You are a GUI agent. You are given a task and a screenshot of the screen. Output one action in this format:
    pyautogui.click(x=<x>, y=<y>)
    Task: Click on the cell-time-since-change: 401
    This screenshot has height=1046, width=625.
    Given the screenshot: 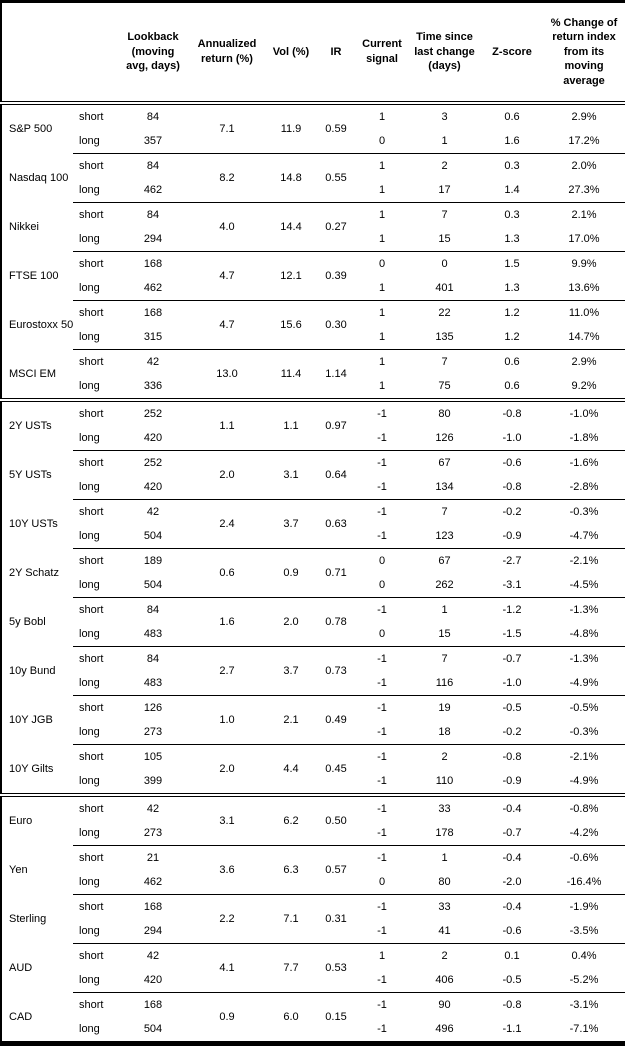 What is the action you would take?
    pyautogui.click(x=444, y=288)
    